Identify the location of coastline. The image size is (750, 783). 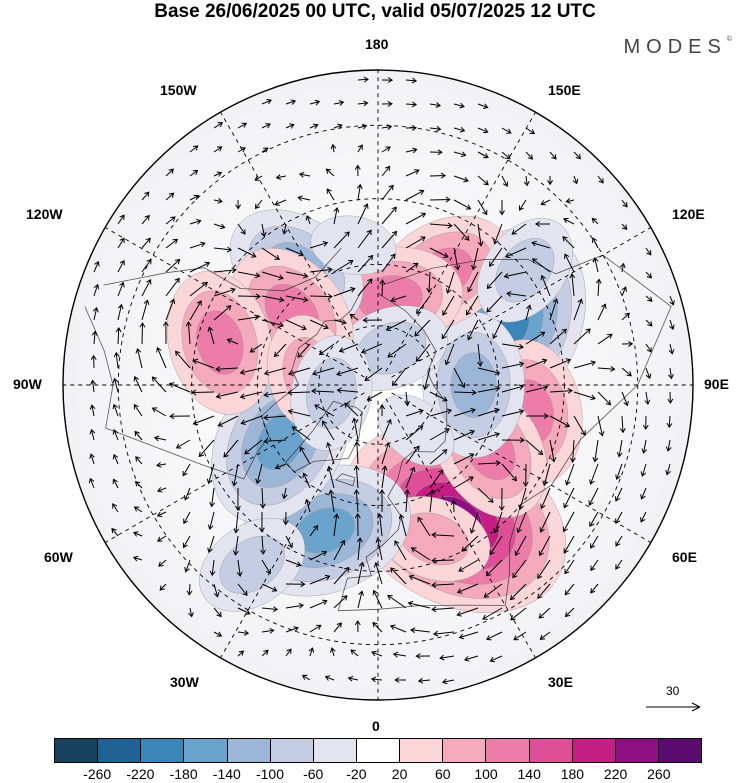
(324, 436).